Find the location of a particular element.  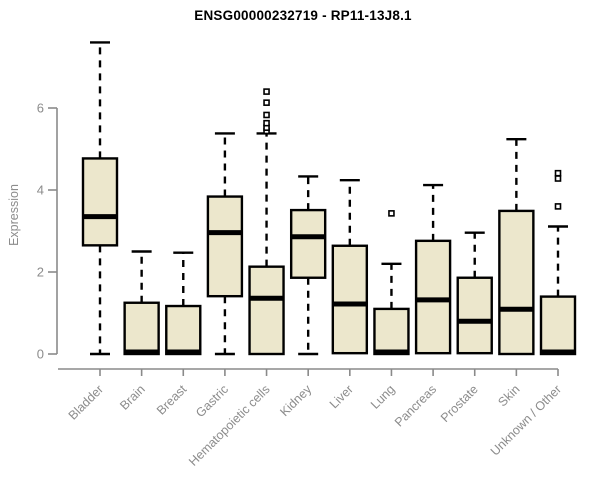

chart-title: ENSG00000232719 - RP11-13J8.1 is located at coordinates (303, 15).